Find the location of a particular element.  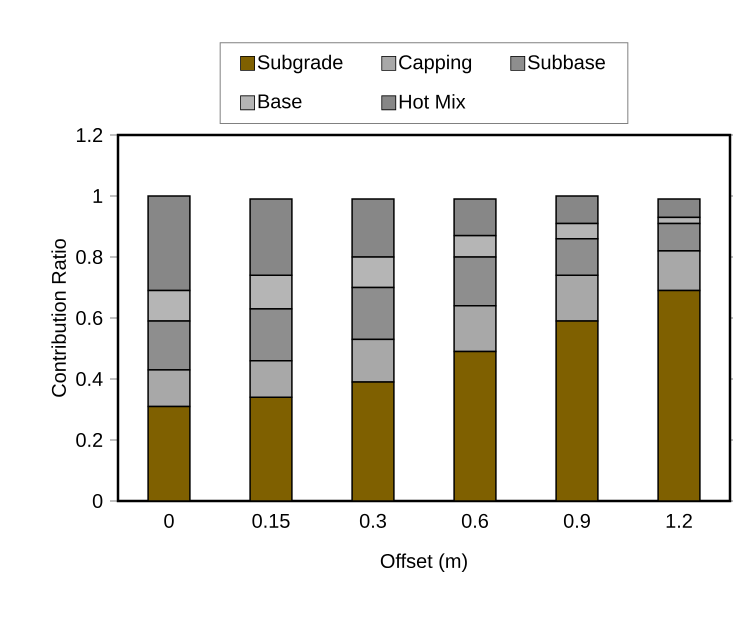

x-tick-label: 0.15 is located at coordinates (271, 521).